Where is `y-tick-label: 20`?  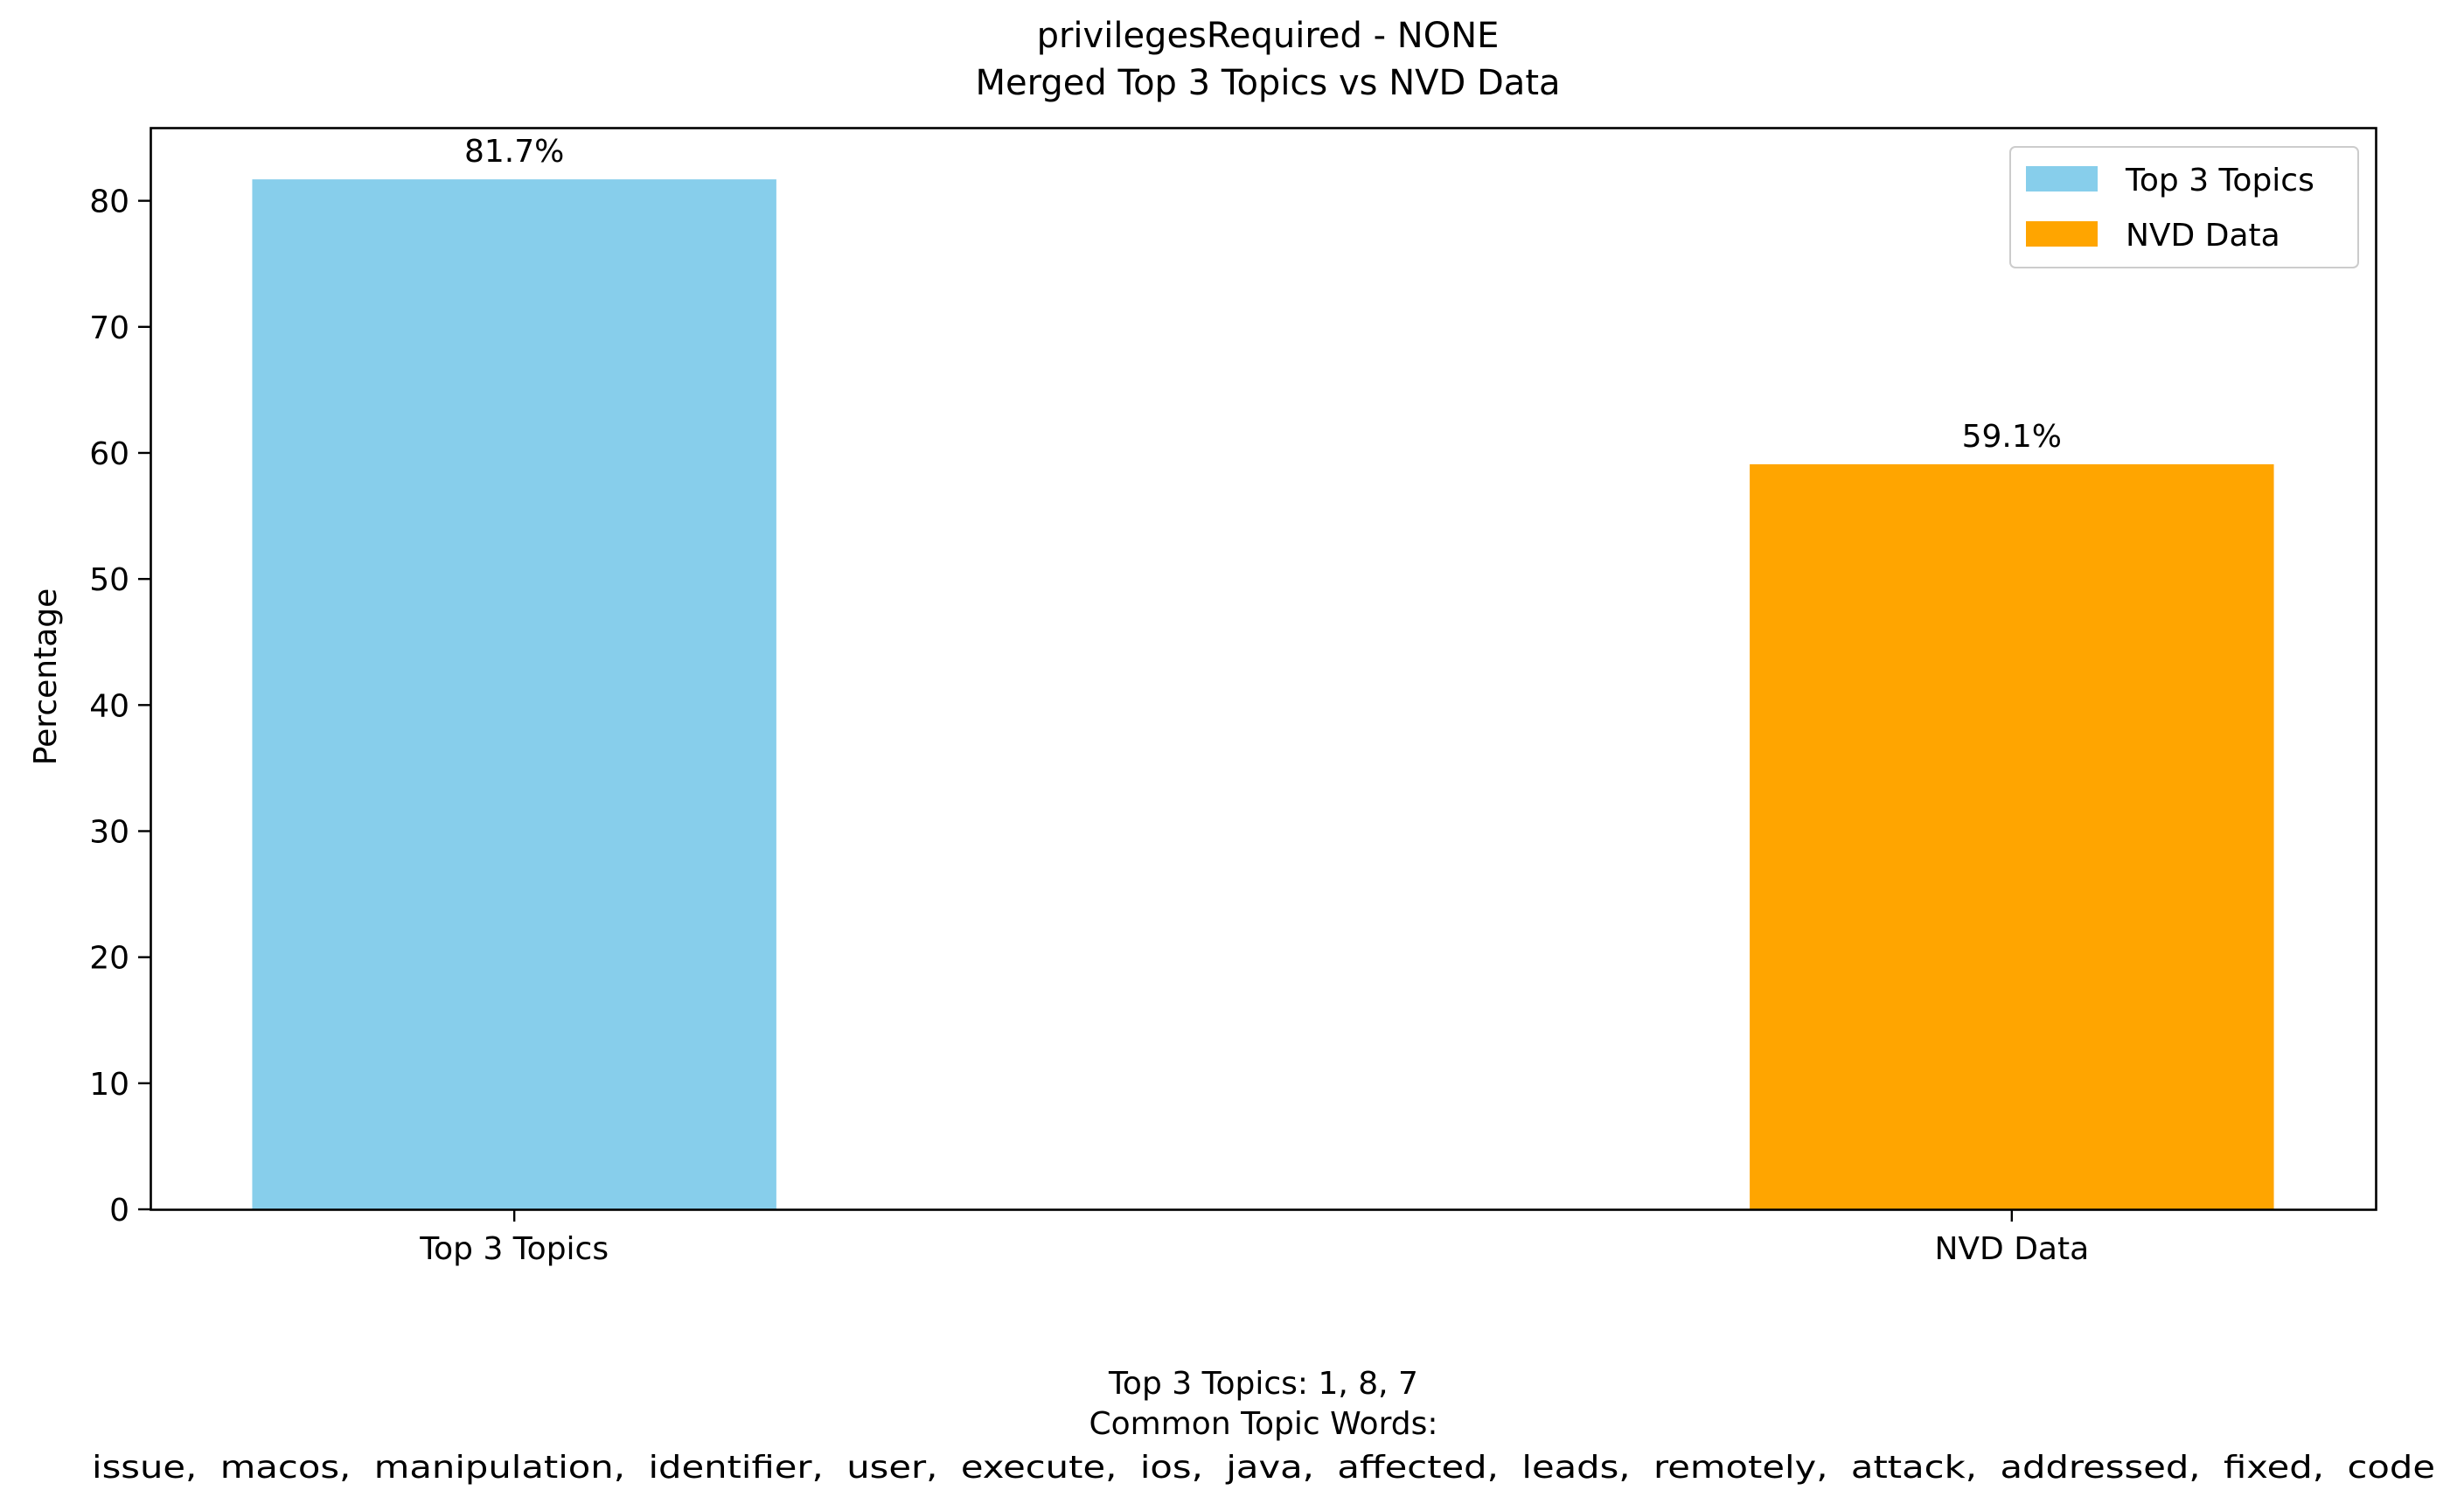
y-tick-label: 20 is located at coordinates (109, 959).